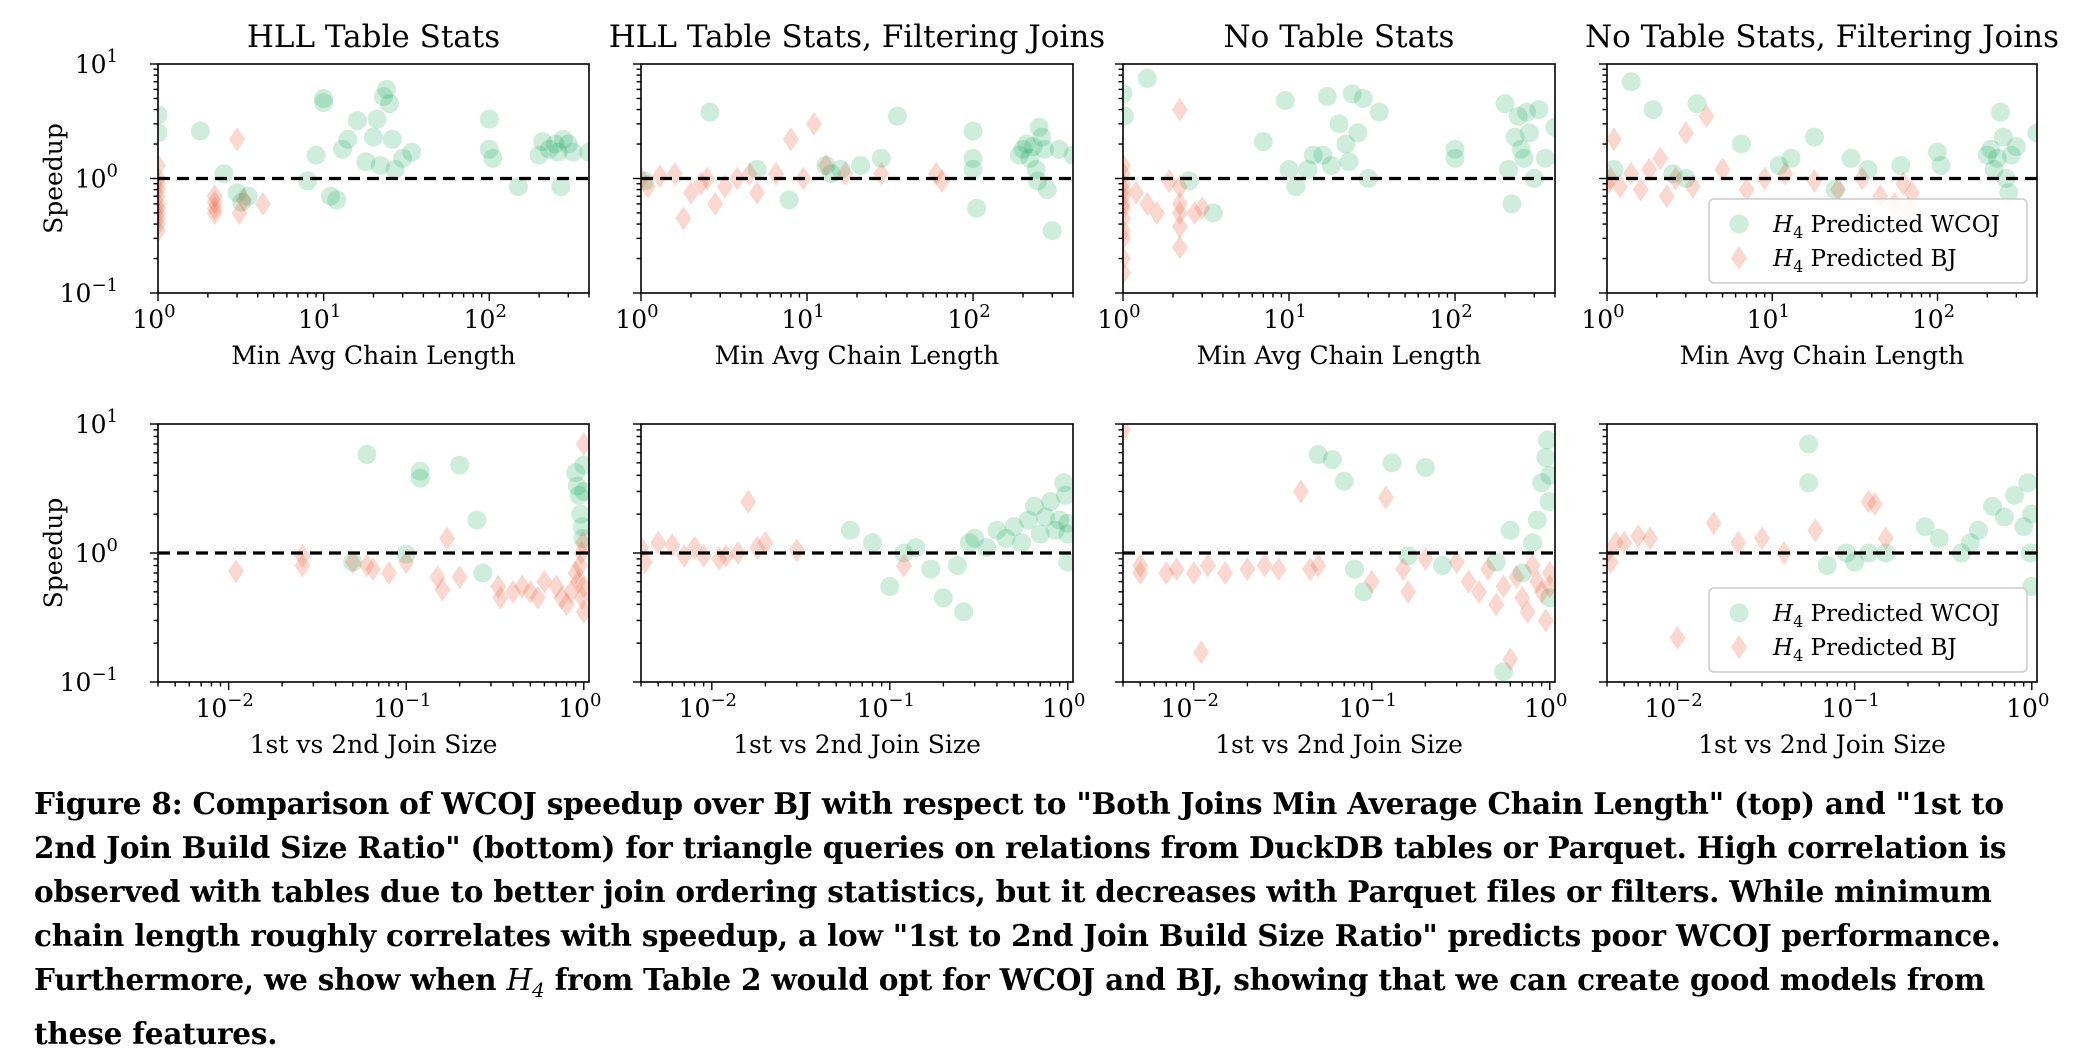 The height and width of the screenshot is (1056, 2082). I want to click on x-axis-label: 1st vs 2nd Join Size, so click(374, 744).